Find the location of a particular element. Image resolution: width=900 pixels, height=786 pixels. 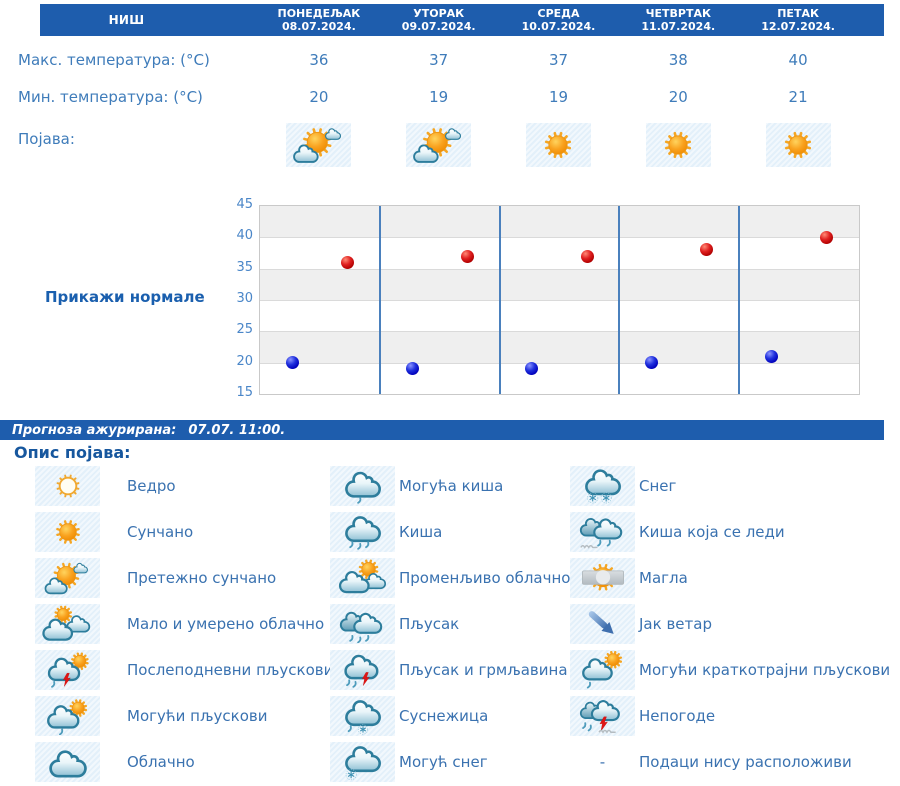

cloudy-icon is located at coordinates (67, 762).